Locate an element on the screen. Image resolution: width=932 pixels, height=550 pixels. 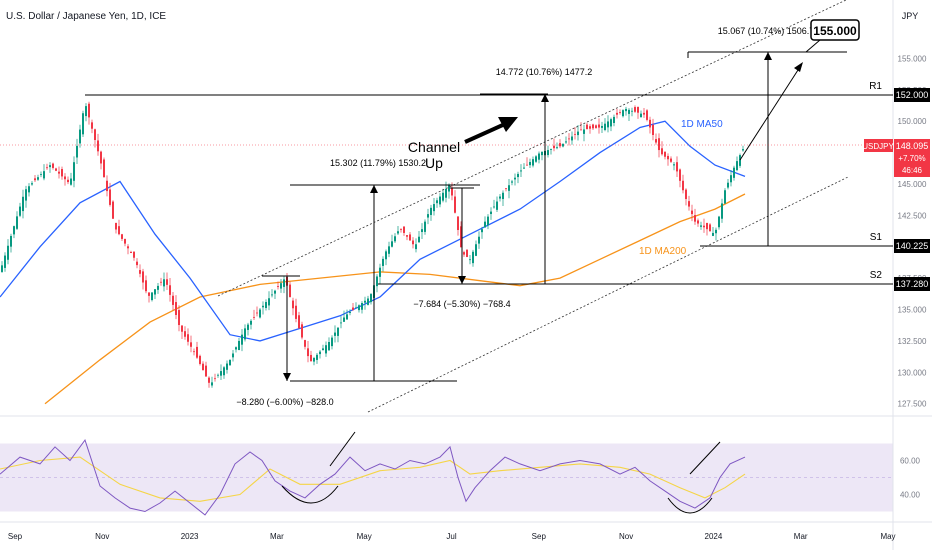
range-label-3: 15.067 (10.74%) 1506.7 is located at coordinates (766, 31).